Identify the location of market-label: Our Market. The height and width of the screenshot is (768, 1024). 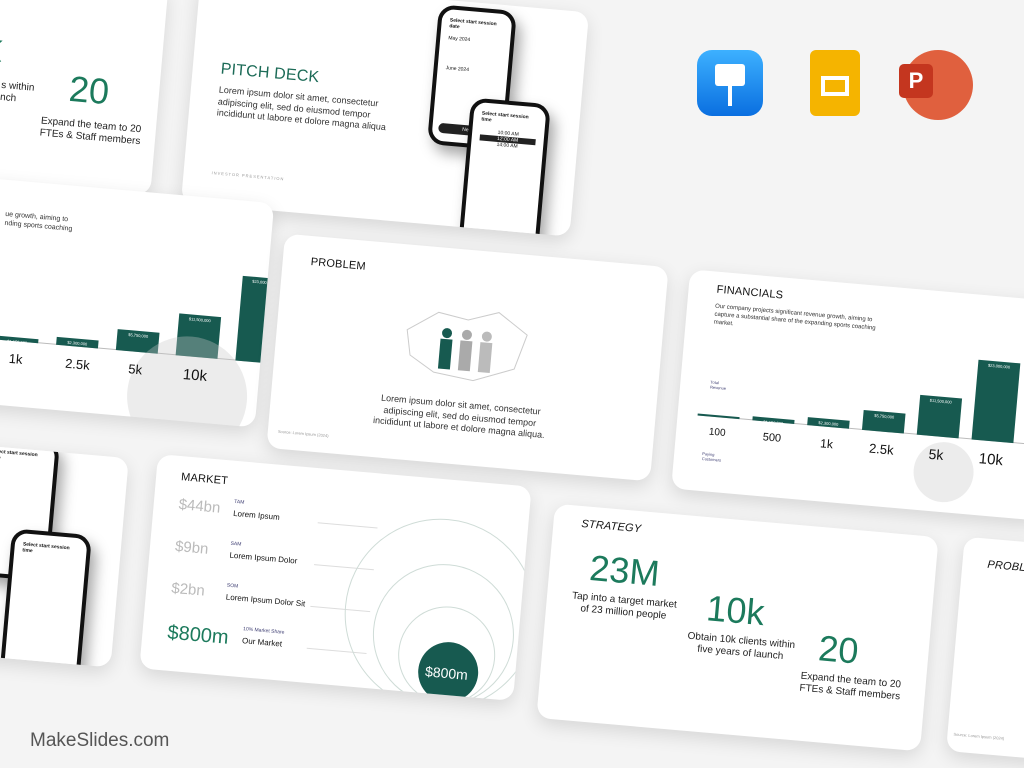
(262, 642).